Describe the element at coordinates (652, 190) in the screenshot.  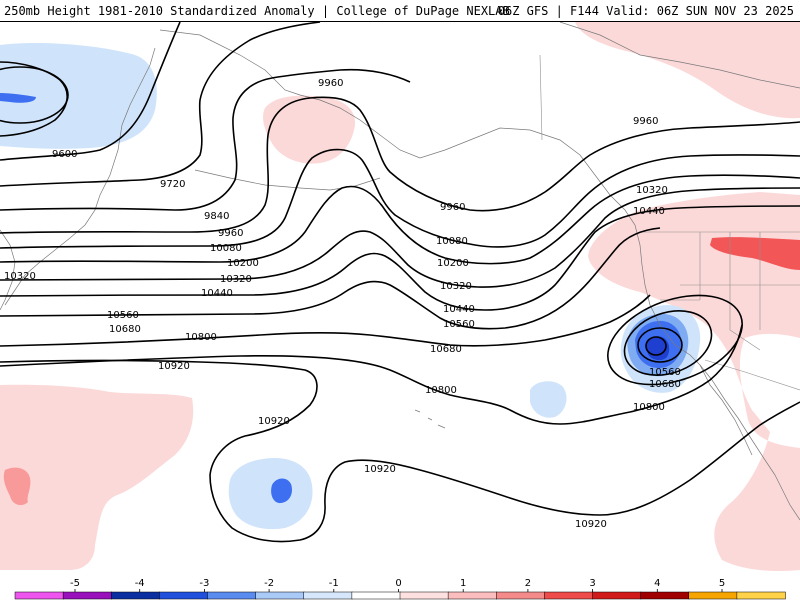
I see `label-10320-d: 10320` at that location.